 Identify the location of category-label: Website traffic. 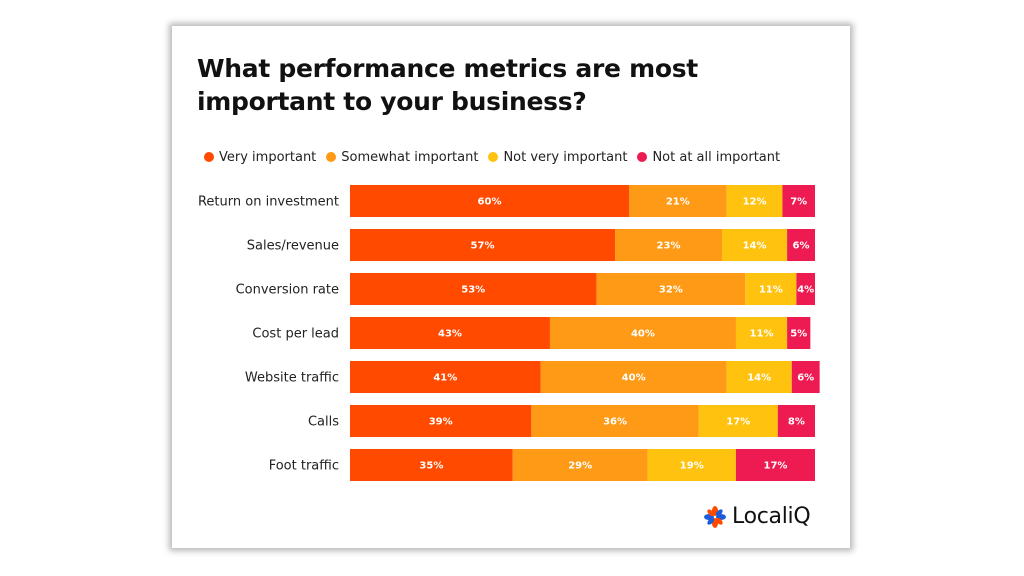
(292, 378).